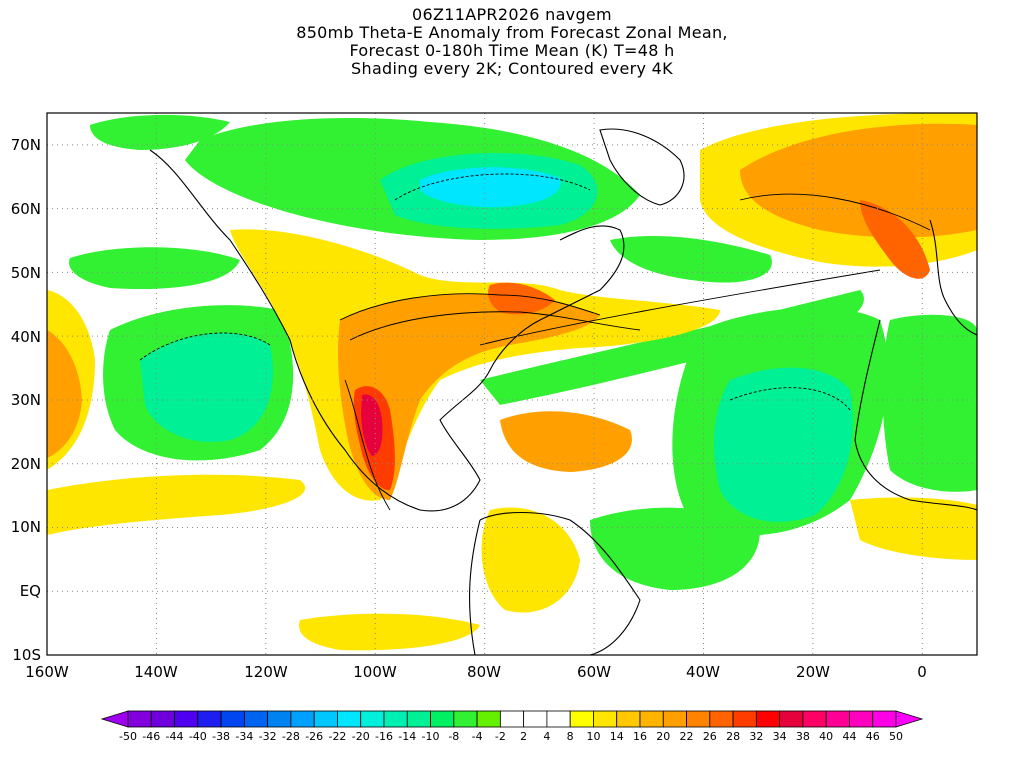  Describe the element at coordinates (915, 415) in the screenshot. I see `coast-africa` at that location.